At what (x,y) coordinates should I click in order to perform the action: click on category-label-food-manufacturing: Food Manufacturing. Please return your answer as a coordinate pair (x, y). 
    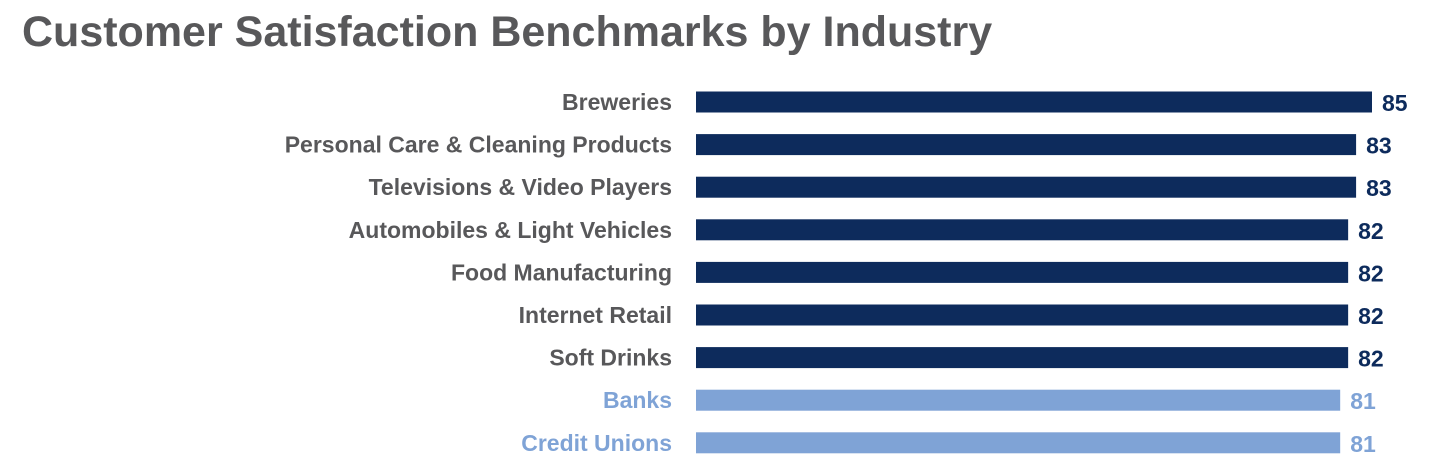
    Looking at the image, I should click on (561, 272).